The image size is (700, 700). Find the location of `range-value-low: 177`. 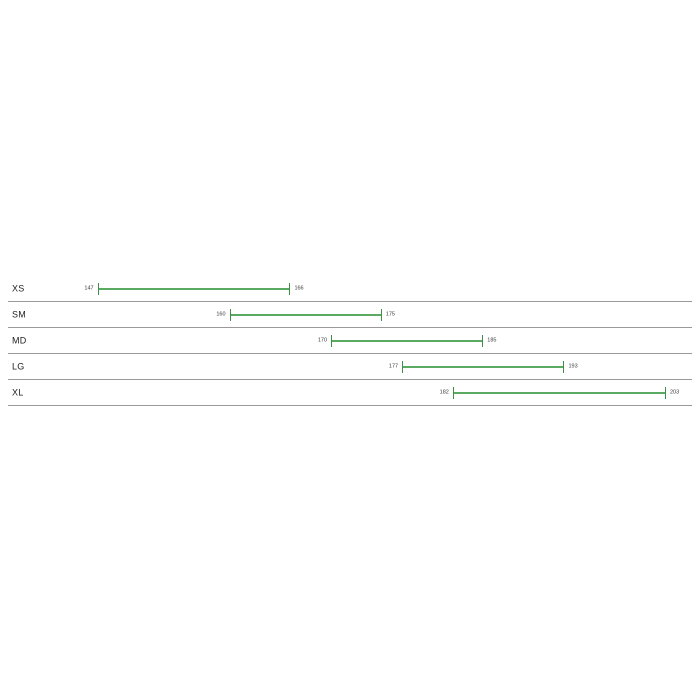

range-value-low: 177 is located at coordinates (393, 366).